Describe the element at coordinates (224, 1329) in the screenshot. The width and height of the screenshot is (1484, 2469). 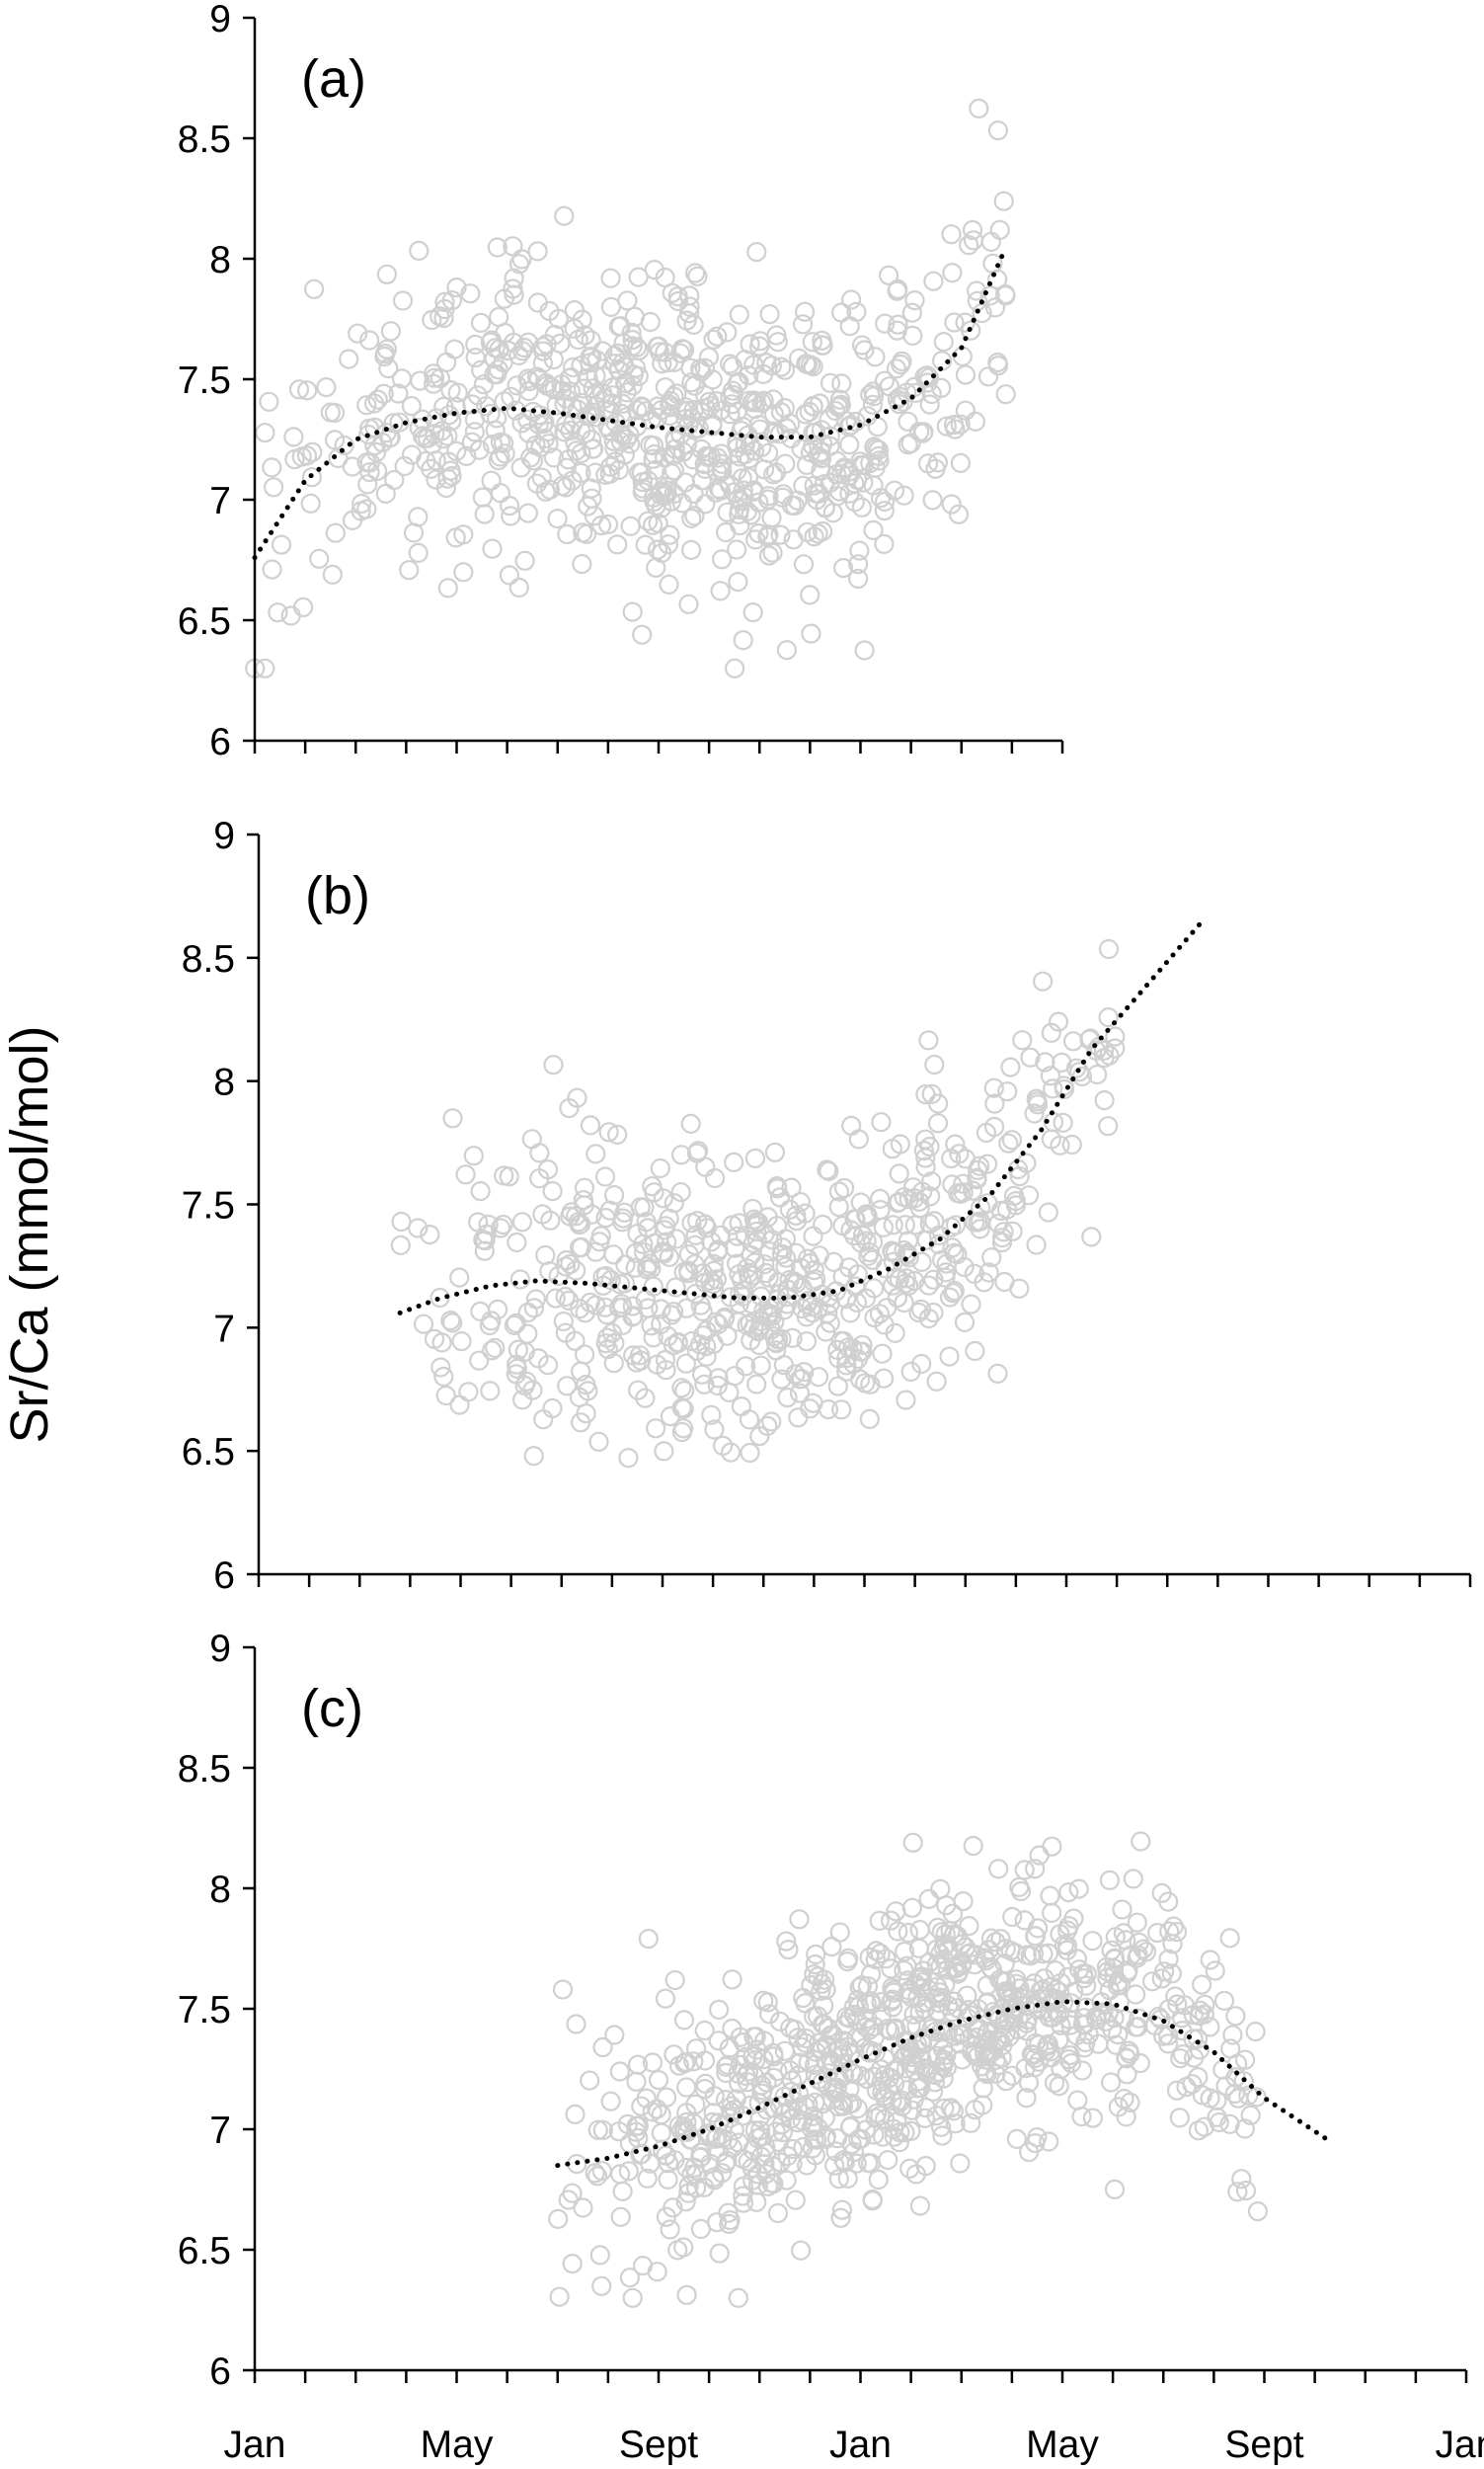
I see `y-tick-label: 7` at that location.